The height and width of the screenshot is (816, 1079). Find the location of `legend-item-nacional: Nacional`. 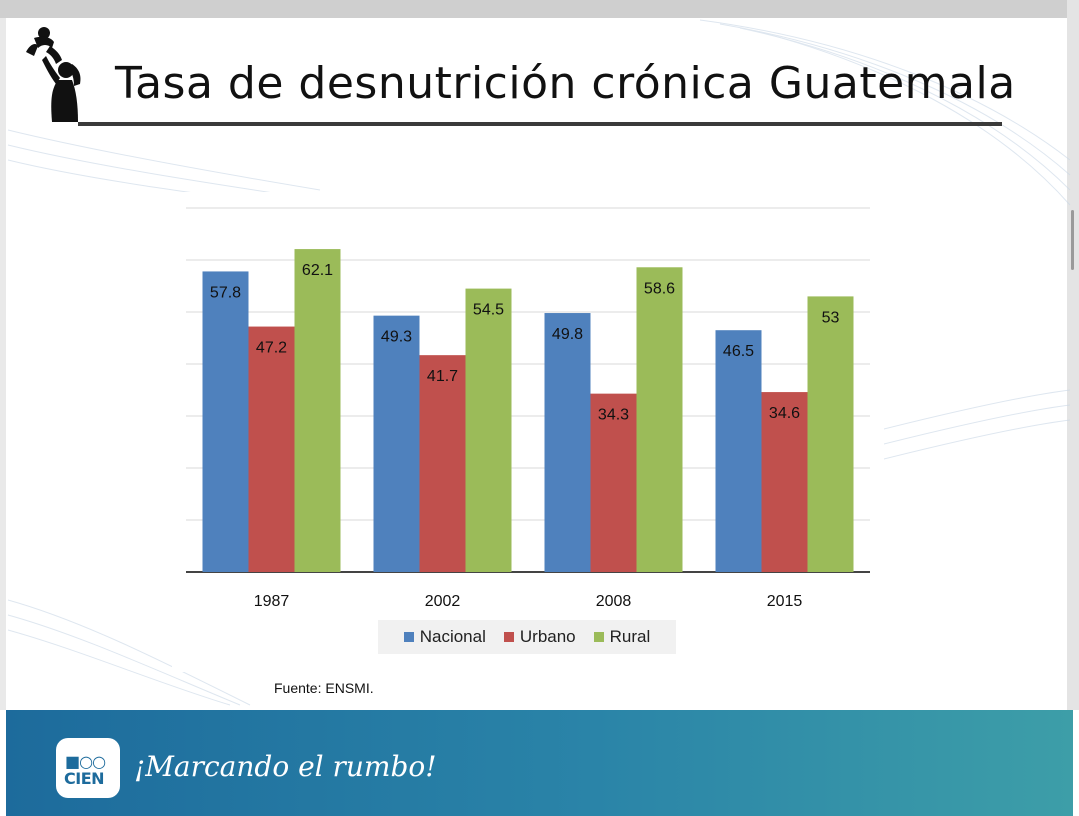

legend-item-nacional: Nacional is located at coordinates (444, 637).